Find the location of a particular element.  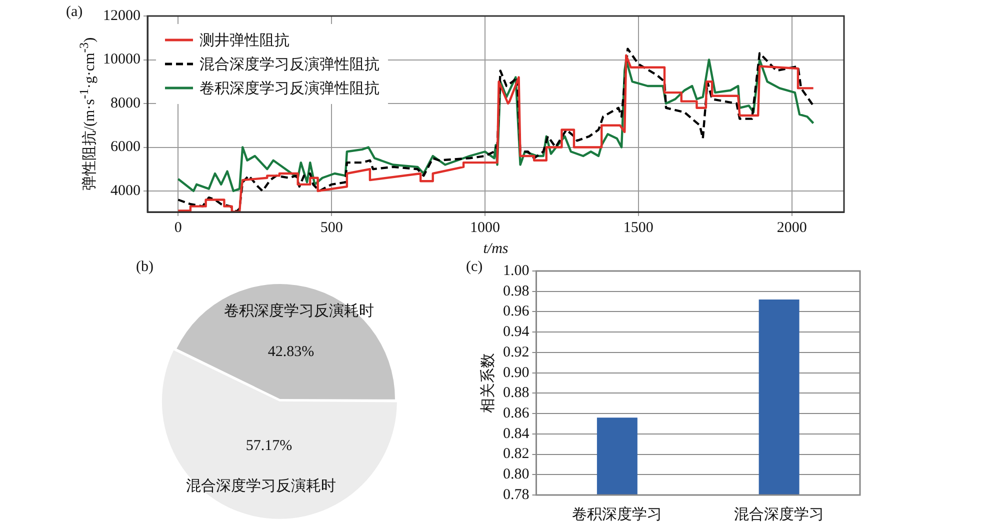

x-tick-label: 卷积深度学习 is located at coordinates (617, 514).